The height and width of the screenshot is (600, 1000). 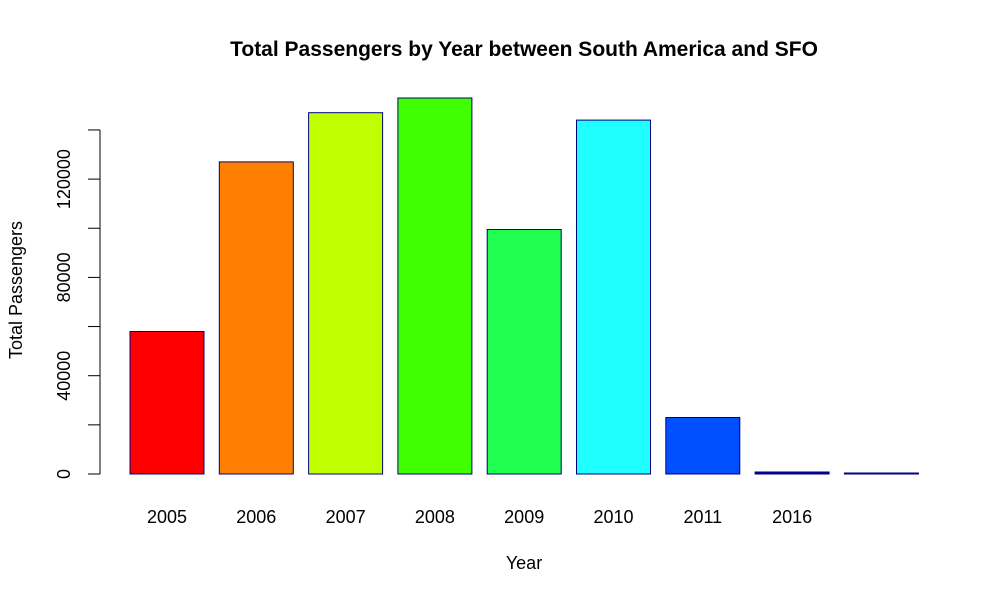 What do you see at coordinates (792, 517) in the screenshot?
I see `x-tick-label: 2016` at bounding box center [792, 517].